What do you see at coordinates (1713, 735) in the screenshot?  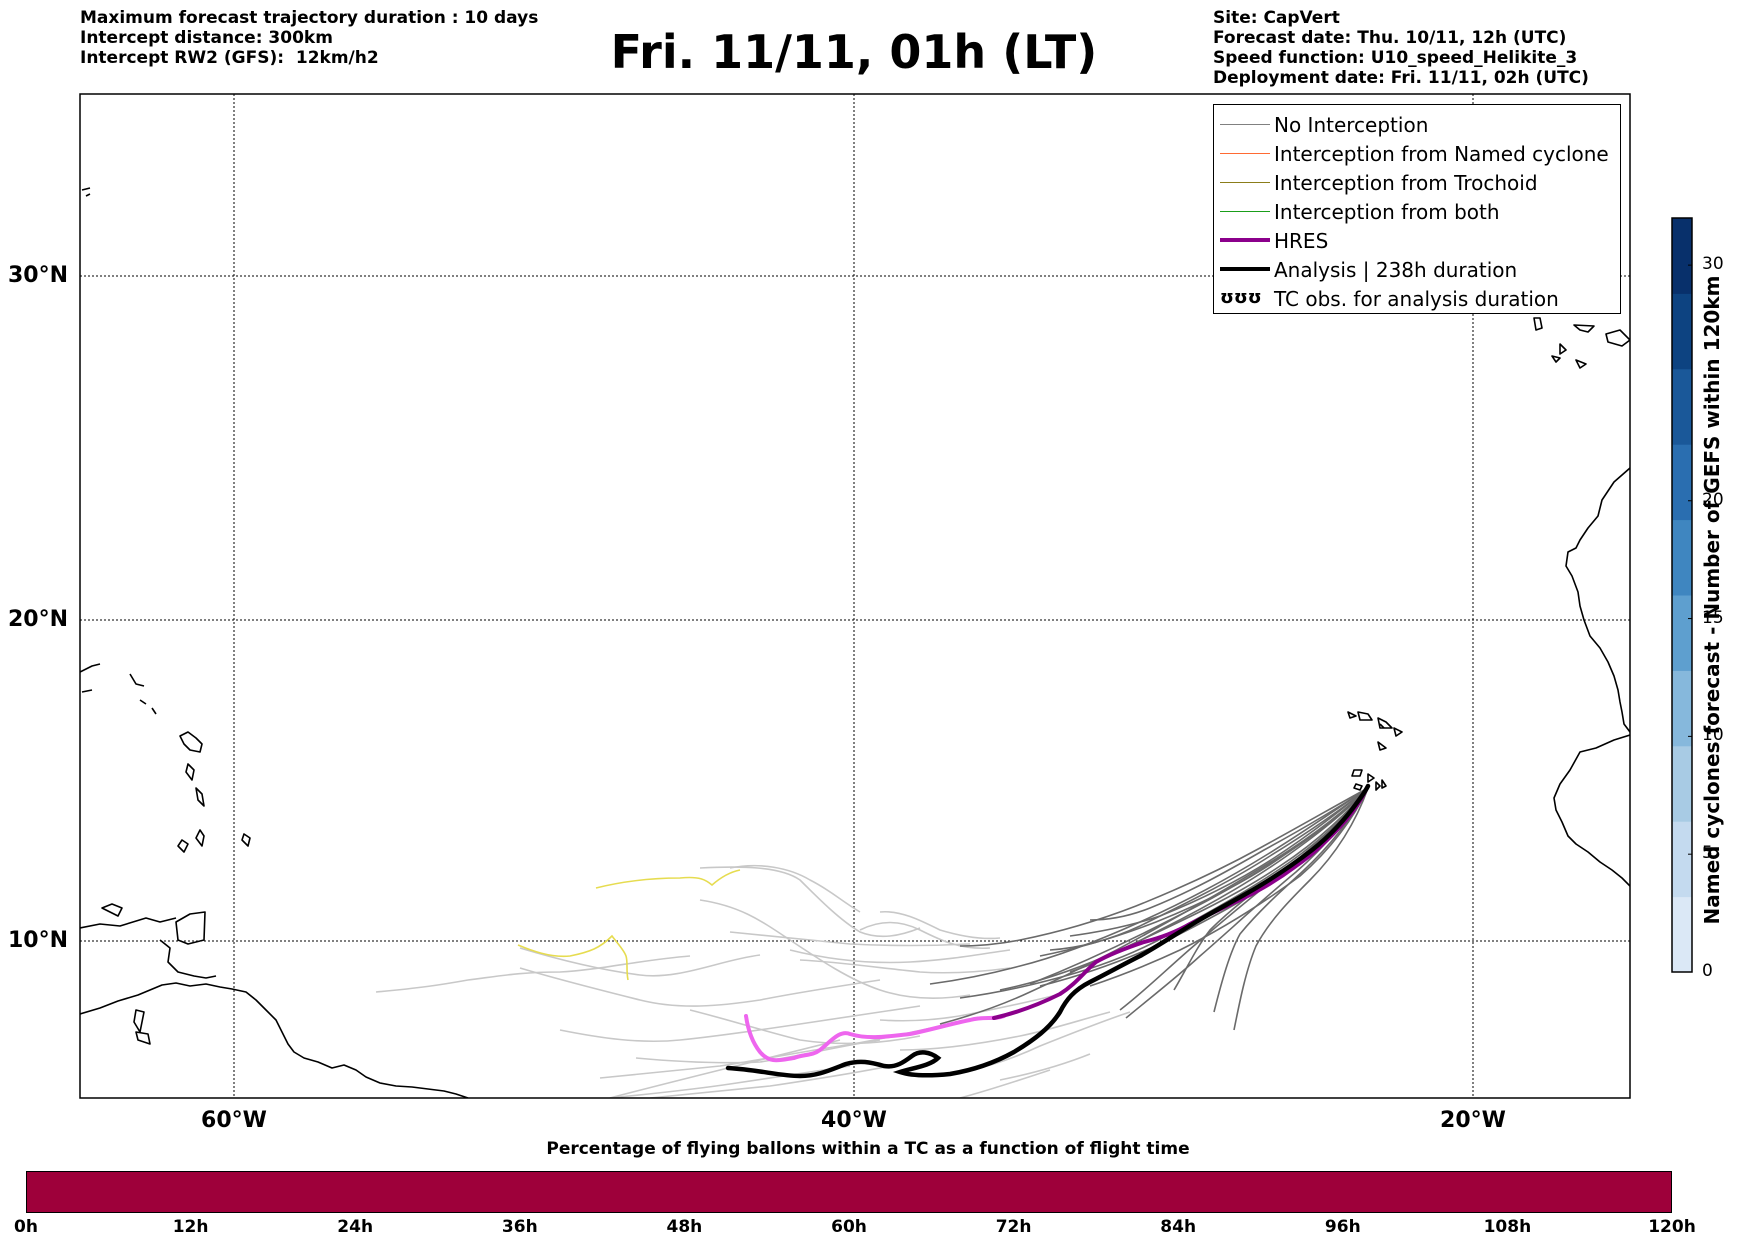 I see `right-colorbar-tick-label: 10` at bounding box center [1713, 735].